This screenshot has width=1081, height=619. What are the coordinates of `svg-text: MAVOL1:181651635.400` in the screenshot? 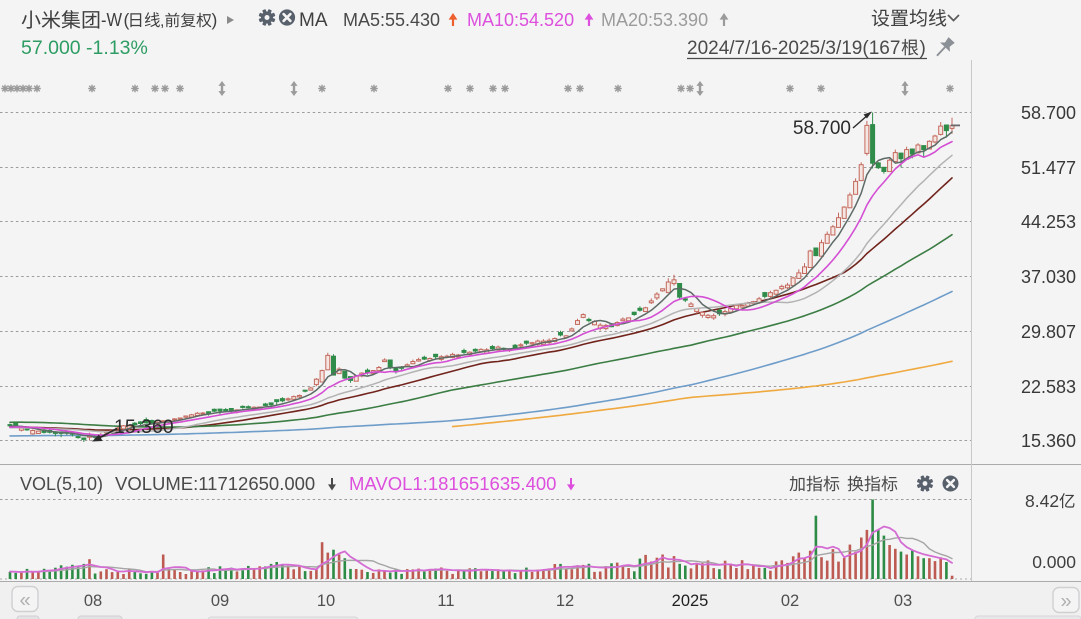 It's located at (452, 483).